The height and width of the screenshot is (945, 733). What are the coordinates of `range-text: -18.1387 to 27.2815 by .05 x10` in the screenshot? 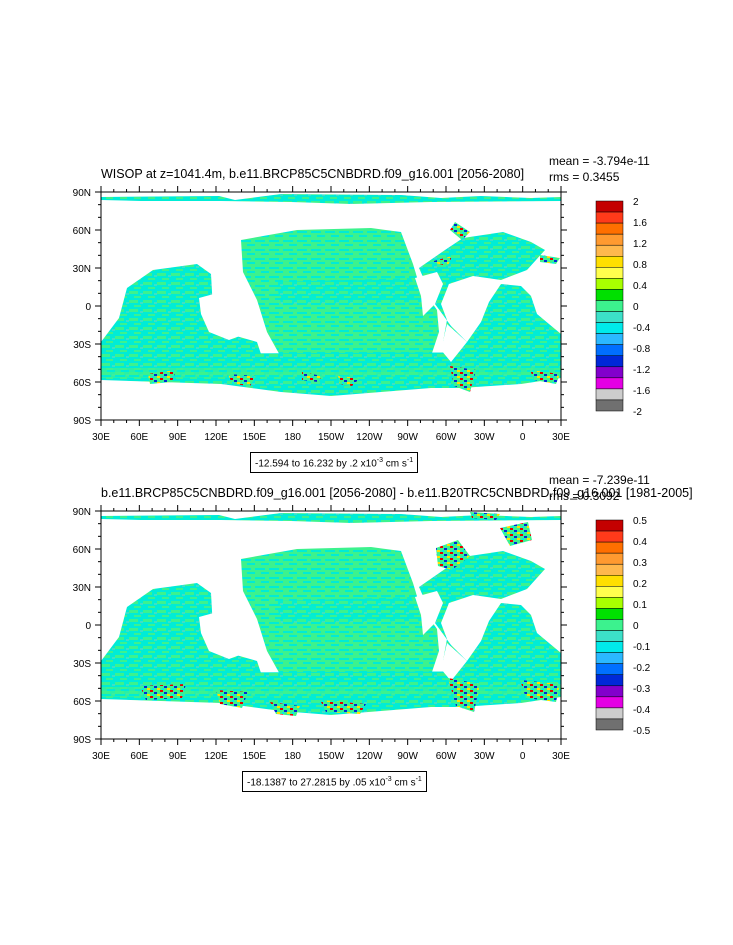 It's located at (316, 783).